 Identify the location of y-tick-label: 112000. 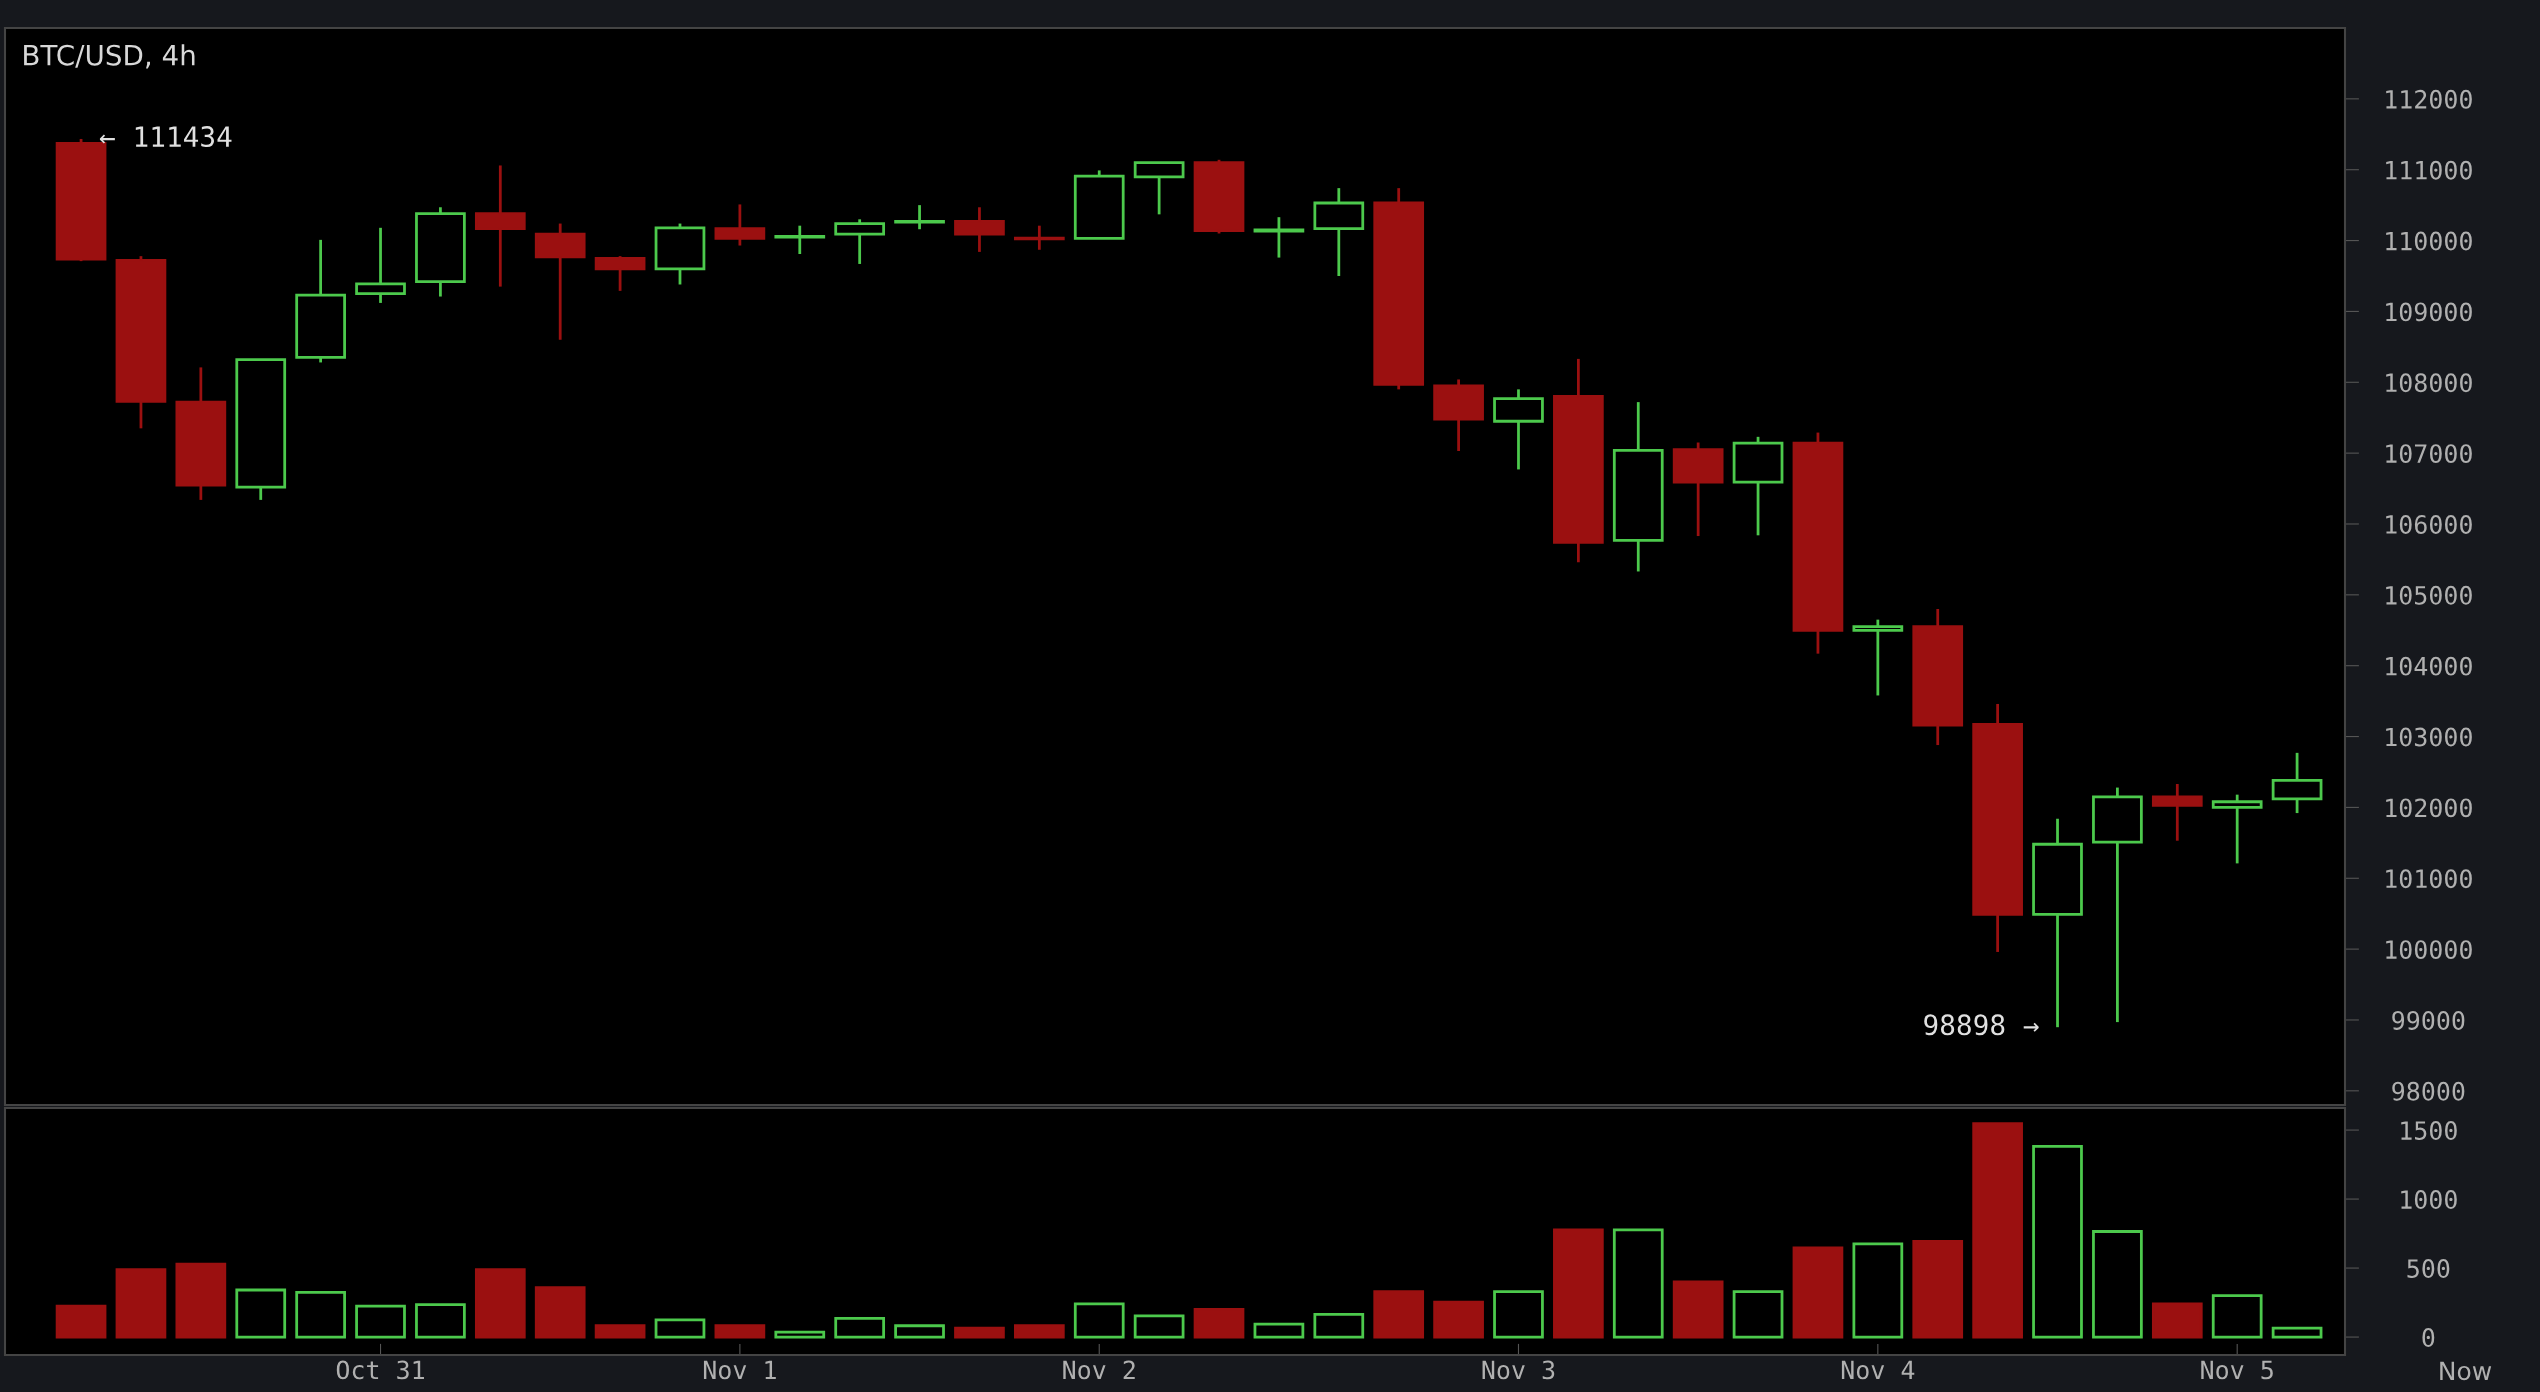
(2429, 99).